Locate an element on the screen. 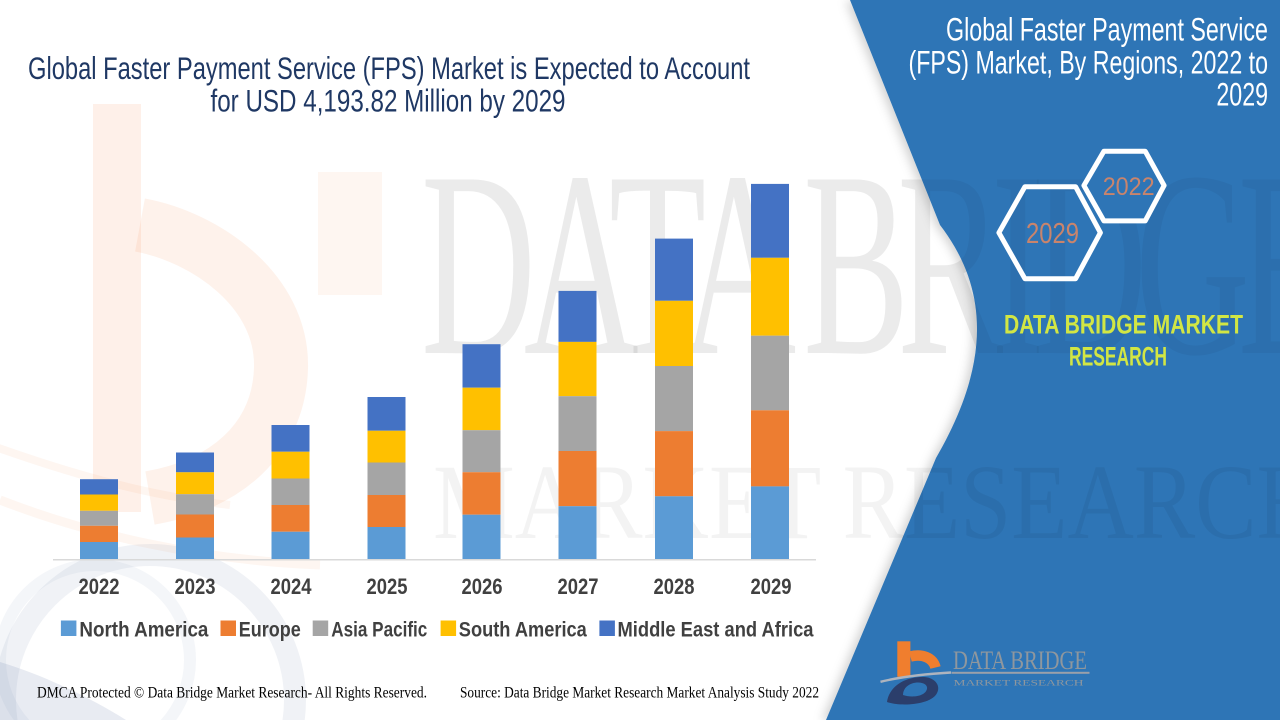 The image size is (1280, 720). svg-text: MARKET RESEARCH is located at coordinates (1019, 683).